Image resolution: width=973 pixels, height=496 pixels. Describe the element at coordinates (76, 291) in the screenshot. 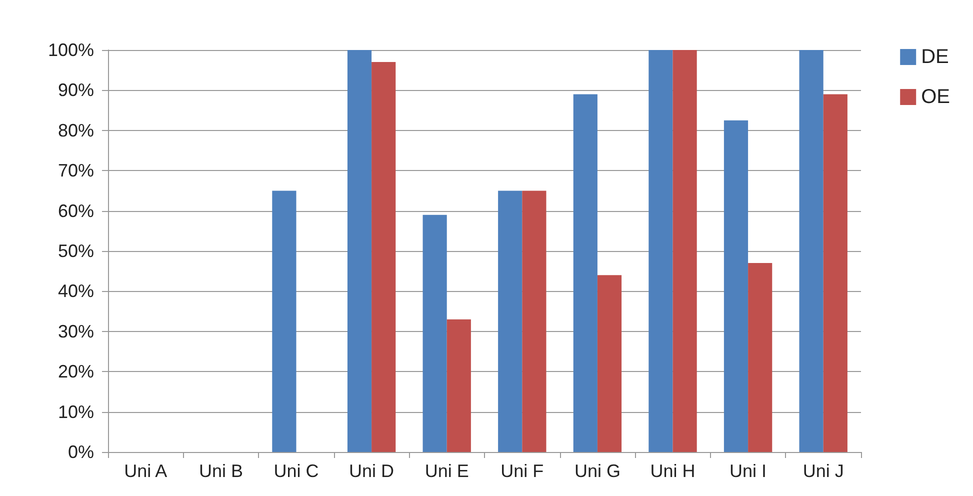

I see `y-tick-label: 40%` at that location.